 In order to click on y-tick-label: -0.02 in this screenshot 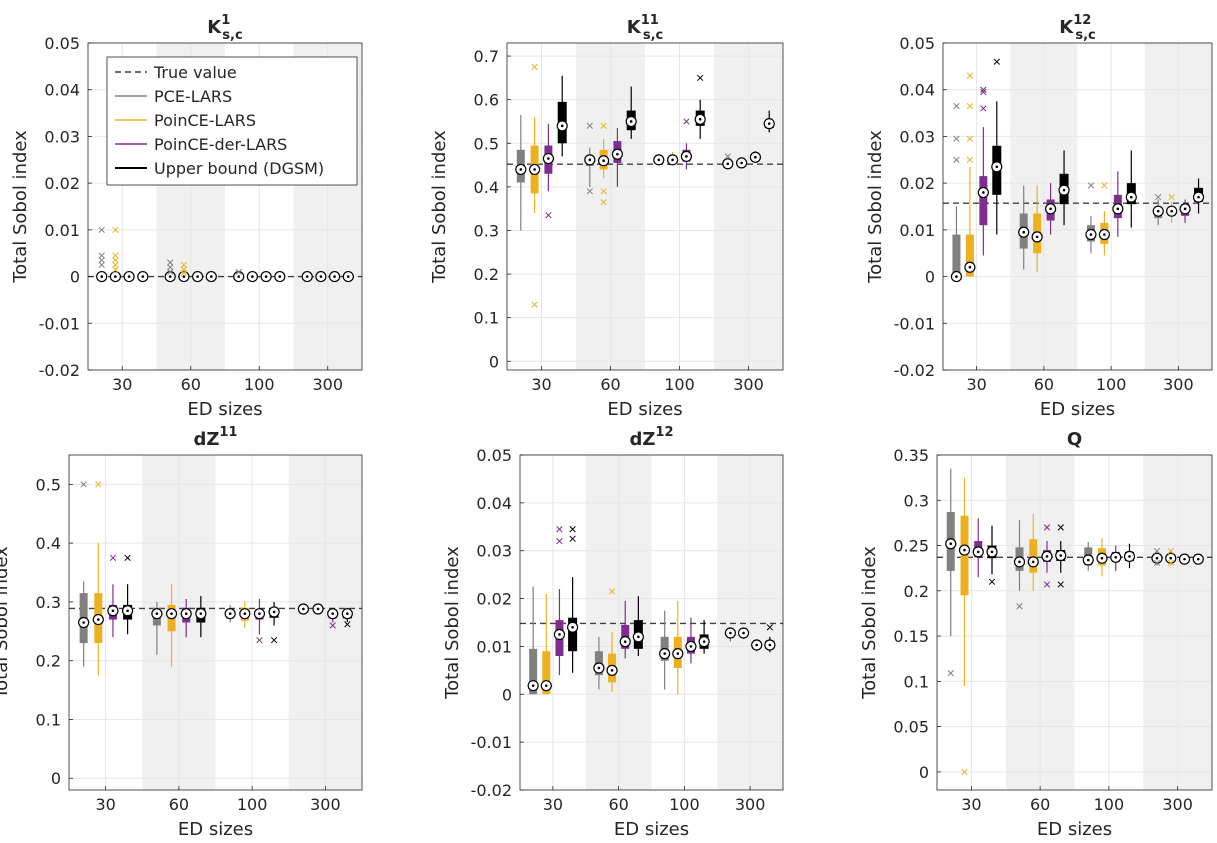, I will do `click(59, 370)`.